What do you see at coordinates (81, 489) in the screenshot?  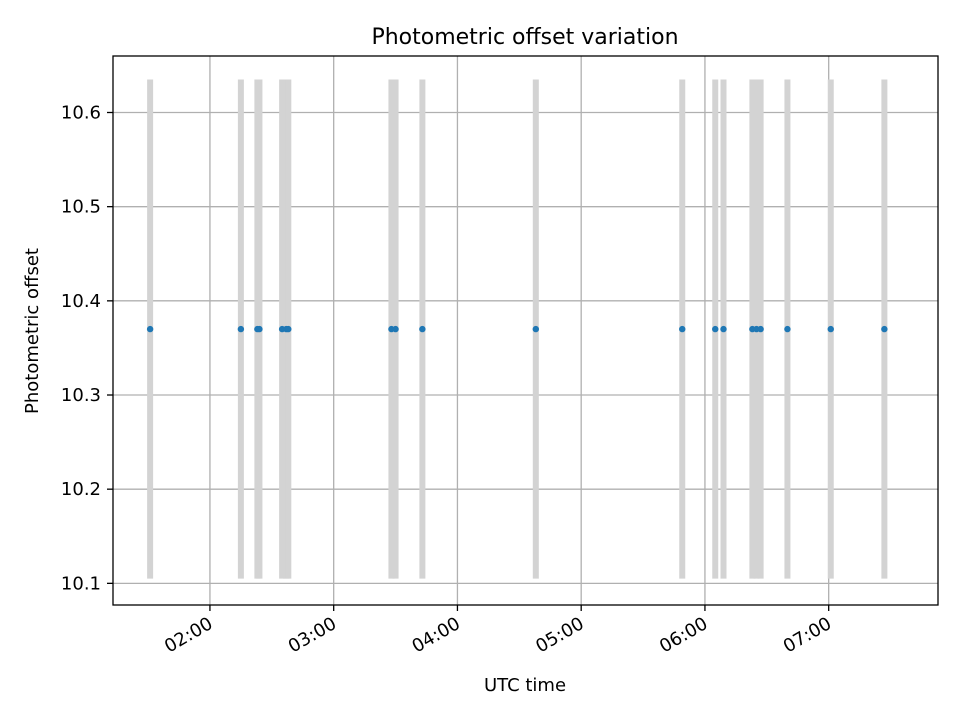 I see `y-tick-label: 10.2` at bounding box center [81, 489].